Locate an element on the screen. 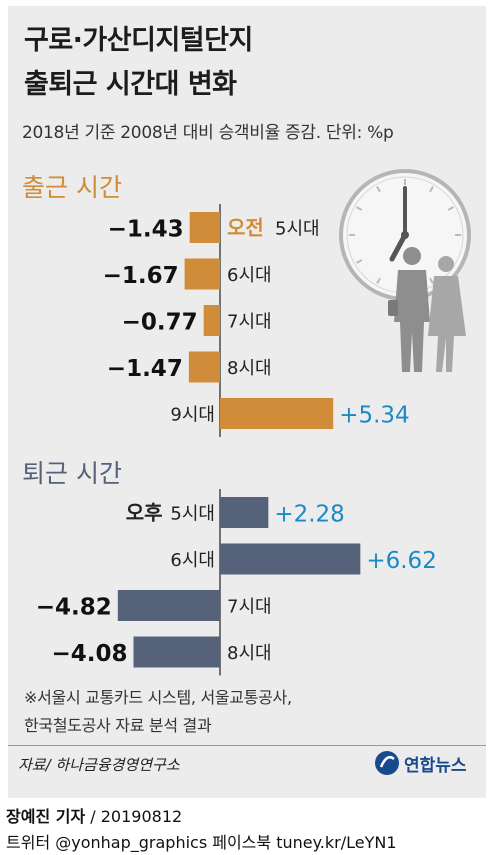 The width and height of the screenshot is (494, 855). evening-value-label: +6.62 is located at coordinates (401, 561).